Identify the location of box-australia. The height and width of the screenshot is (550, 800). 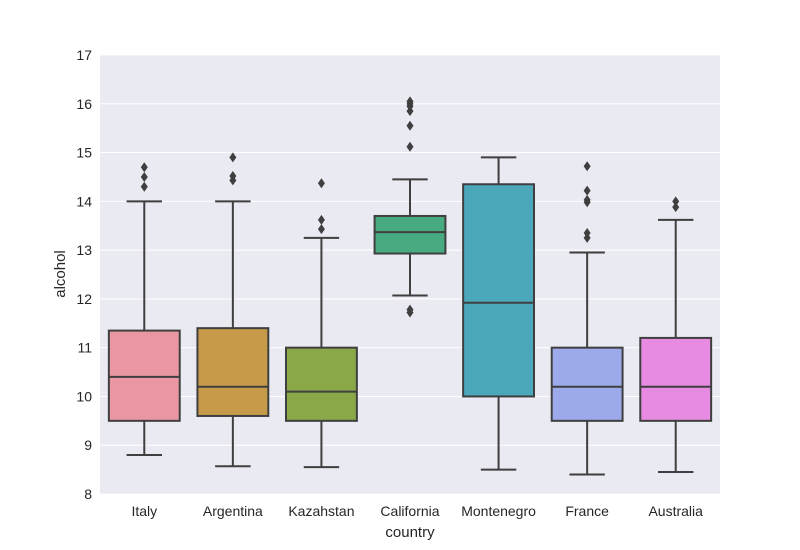
(676, 335).